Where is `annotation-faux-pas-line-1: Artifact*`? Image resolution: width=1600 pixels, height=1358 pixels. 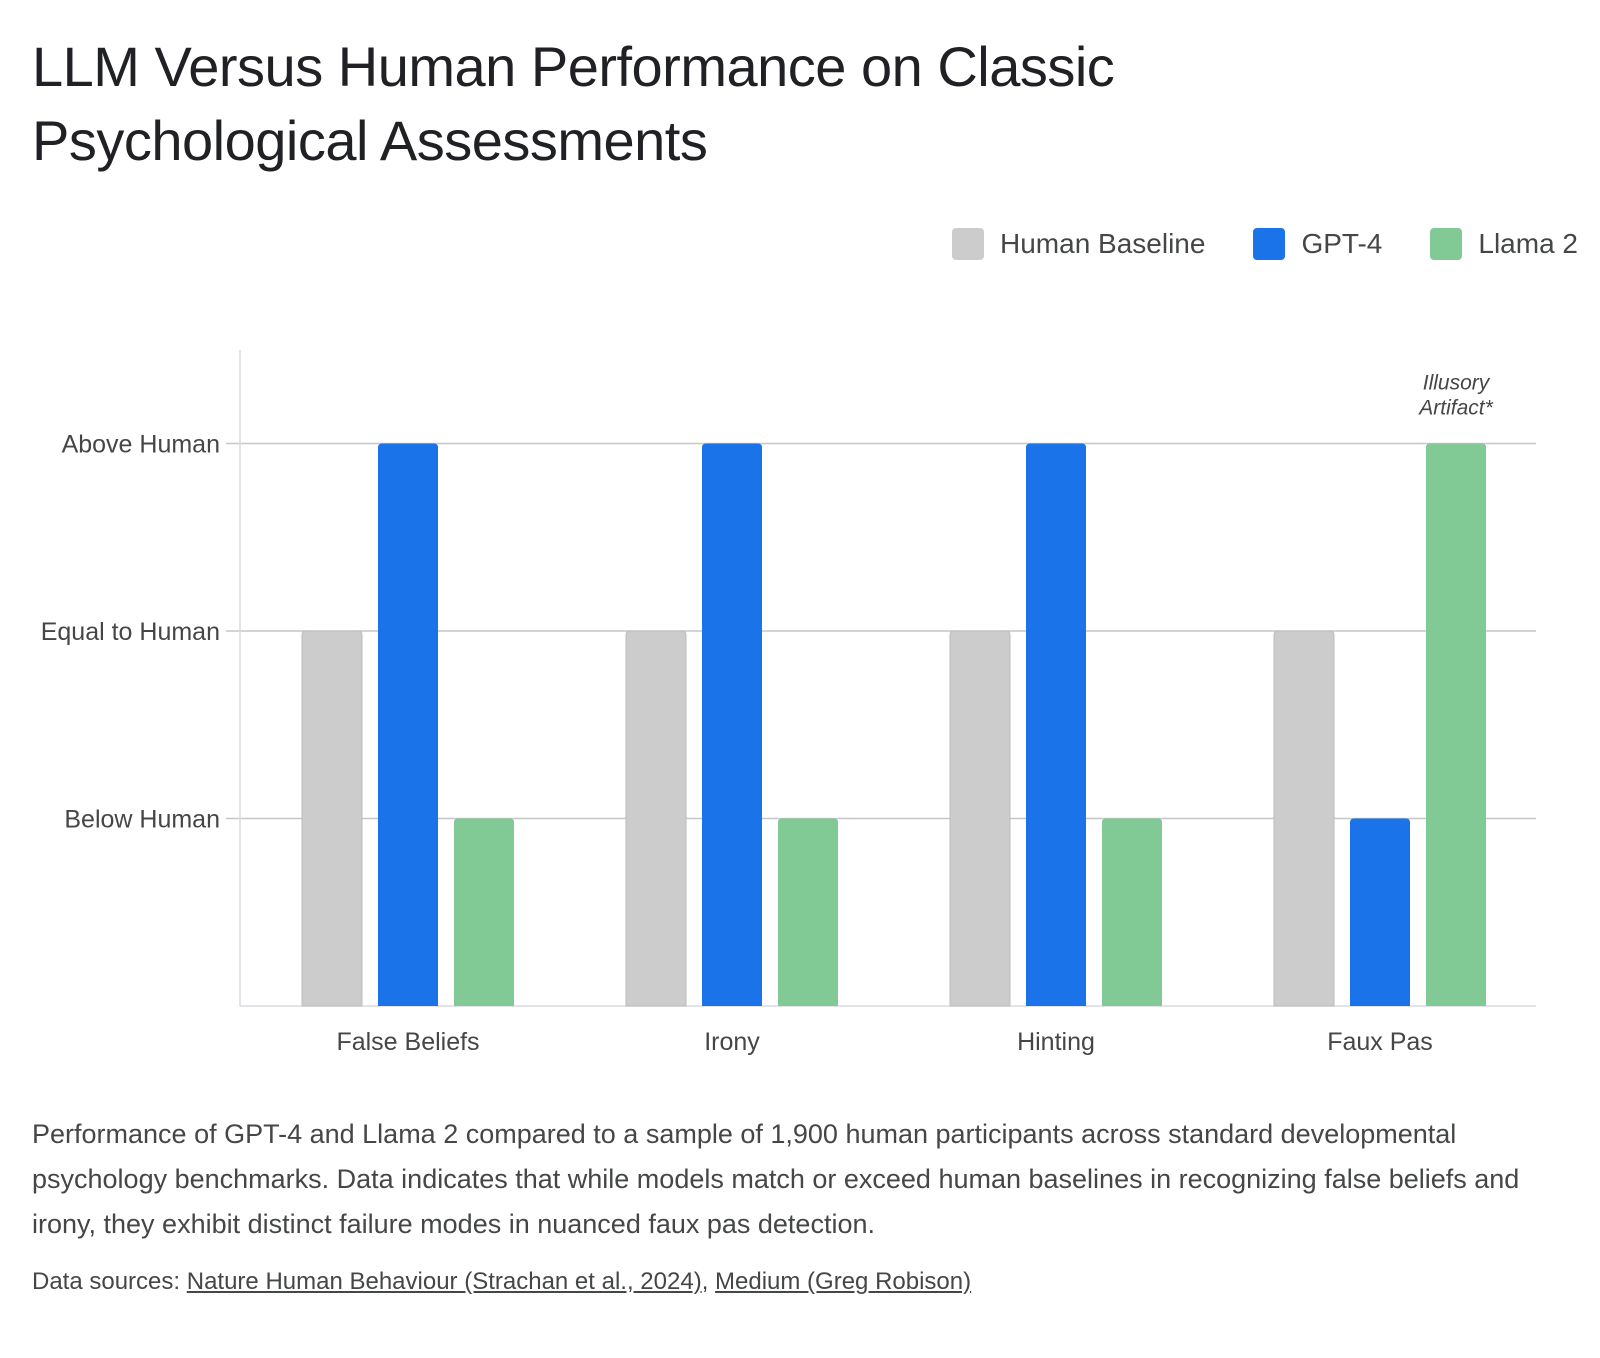 annotation-faux-pas-line-1: Artifact* is located at coordinates (1455, 408).